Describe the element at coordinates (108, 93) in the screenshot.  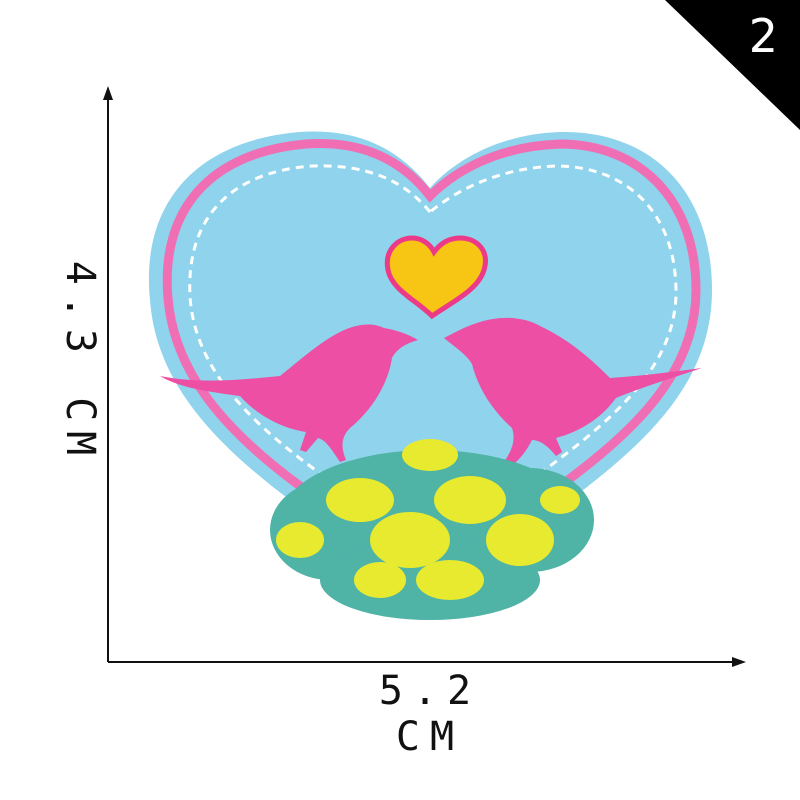
I see `height-axis-arrow-icon` at that location.